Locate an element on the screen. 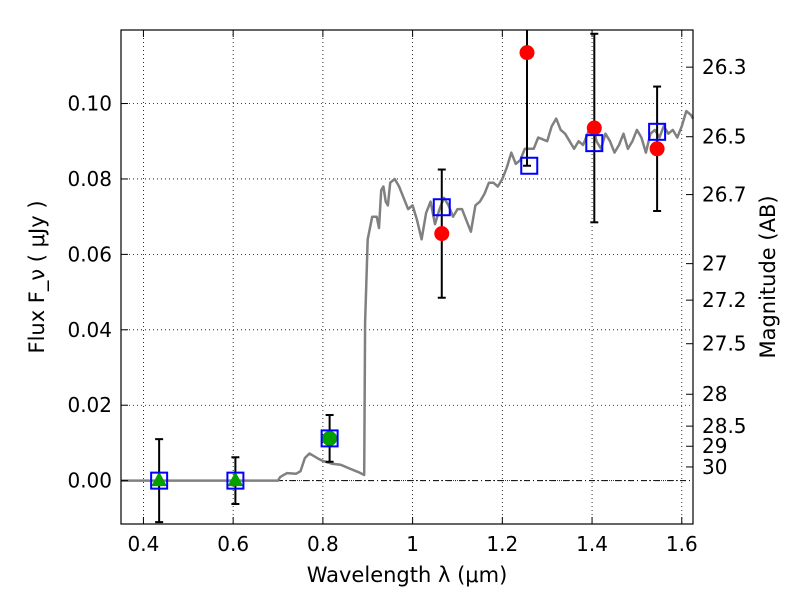 The image size is (800, 600). y2-axis-label: Magnitude (AB) is located at coordinates (768, 276).